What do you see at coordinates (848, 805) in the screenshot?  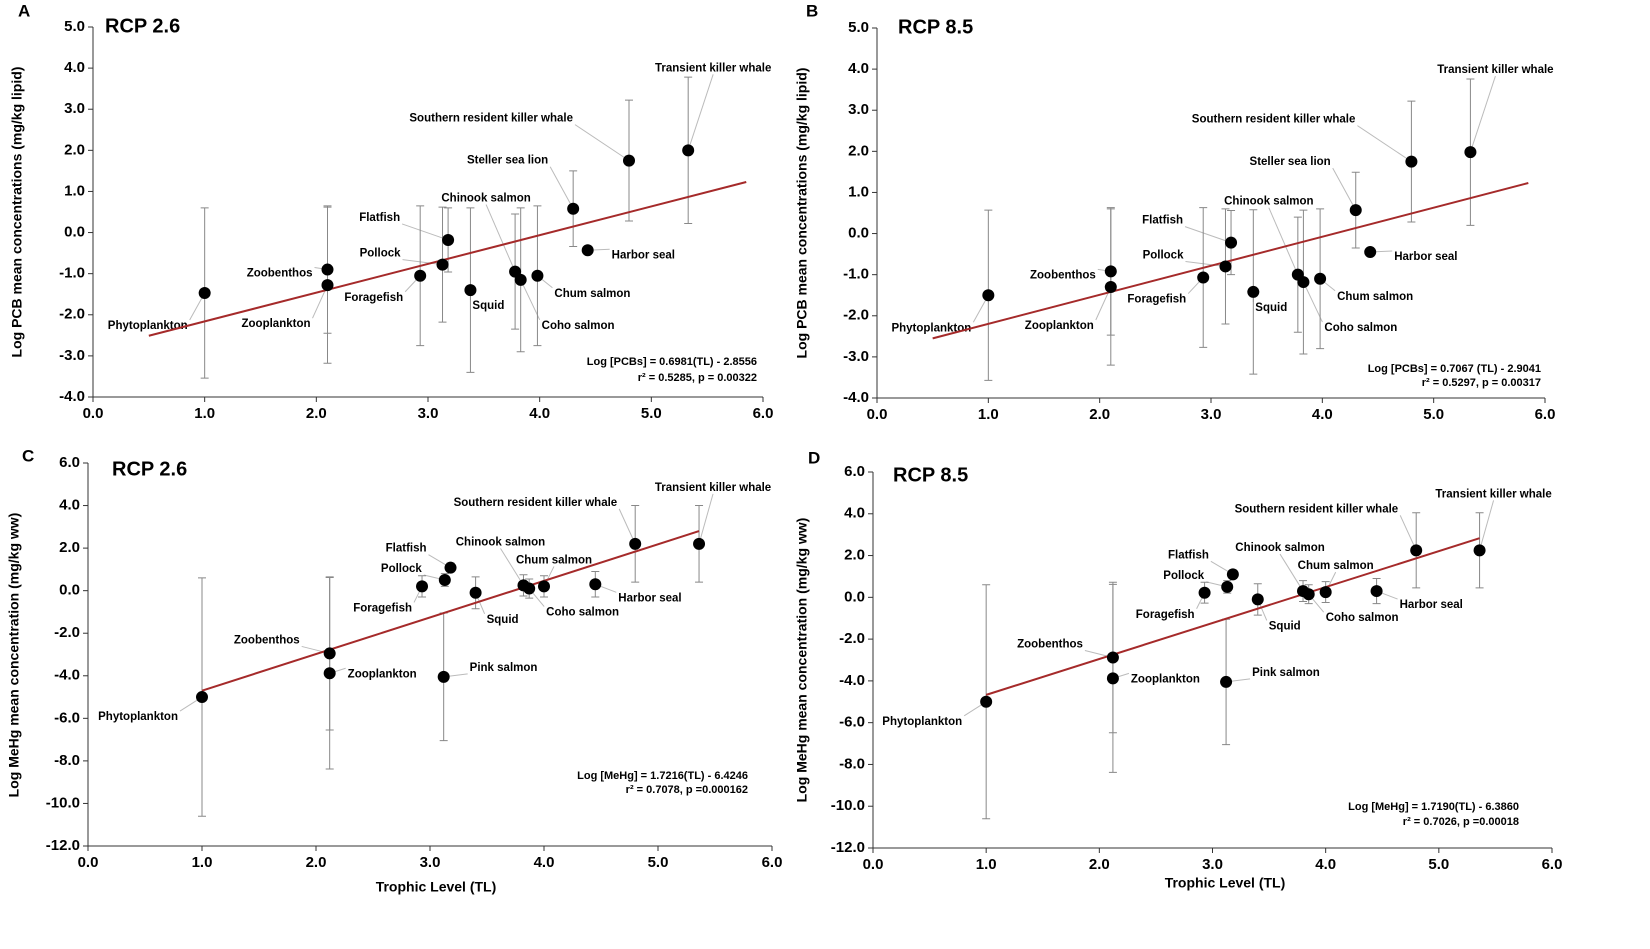 I see `y-tick-label: -10.0` at bounding box center [848, 805].